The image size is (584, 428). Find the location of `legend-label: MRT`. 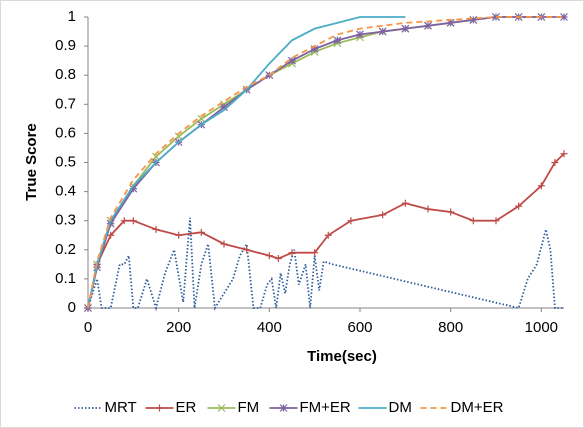

legend-label: MRT is located at coordinates (121, 407).